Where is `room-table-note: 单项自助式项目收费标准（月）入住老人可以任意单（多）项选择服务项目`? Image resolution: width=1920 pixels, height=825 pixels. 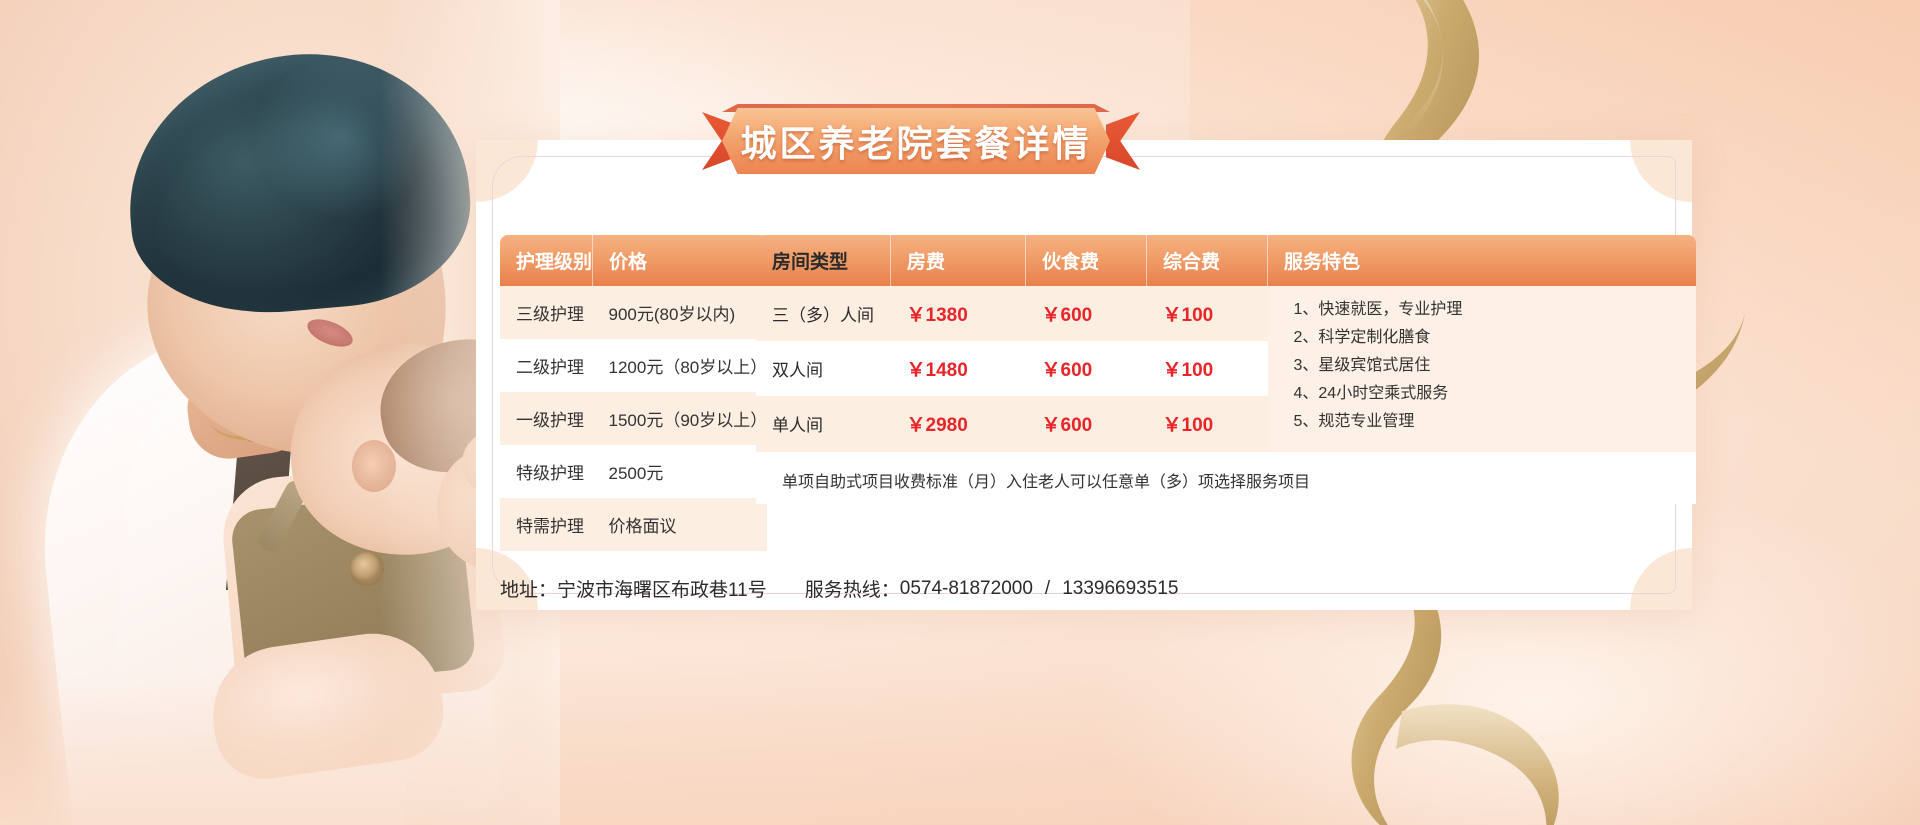 room-table-note: 单项自助式项目收费标准（月）入住老人可以任意单（多）项选择服务项目 is located at coordinates (1226, 477).